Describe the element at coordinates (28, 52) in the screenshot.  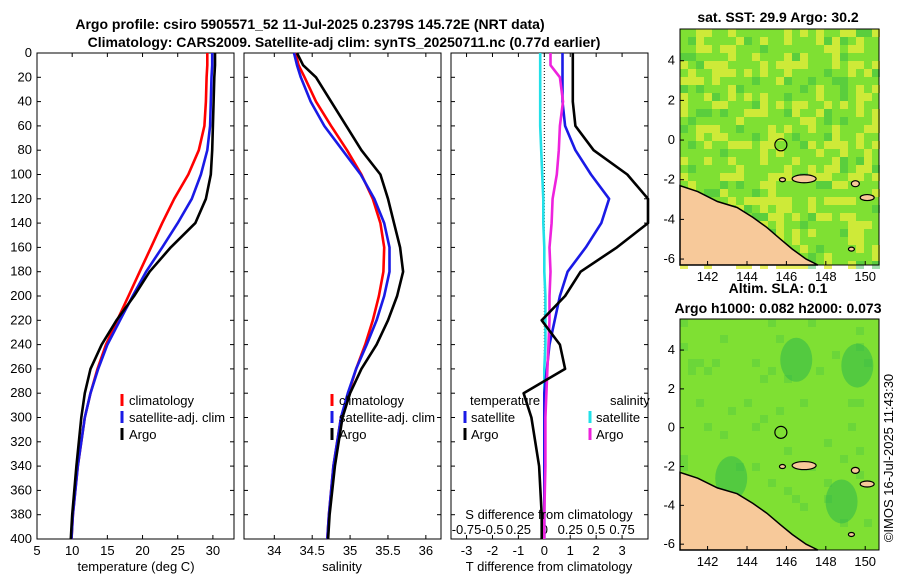
I see `y-tick-label: 0` at that location.